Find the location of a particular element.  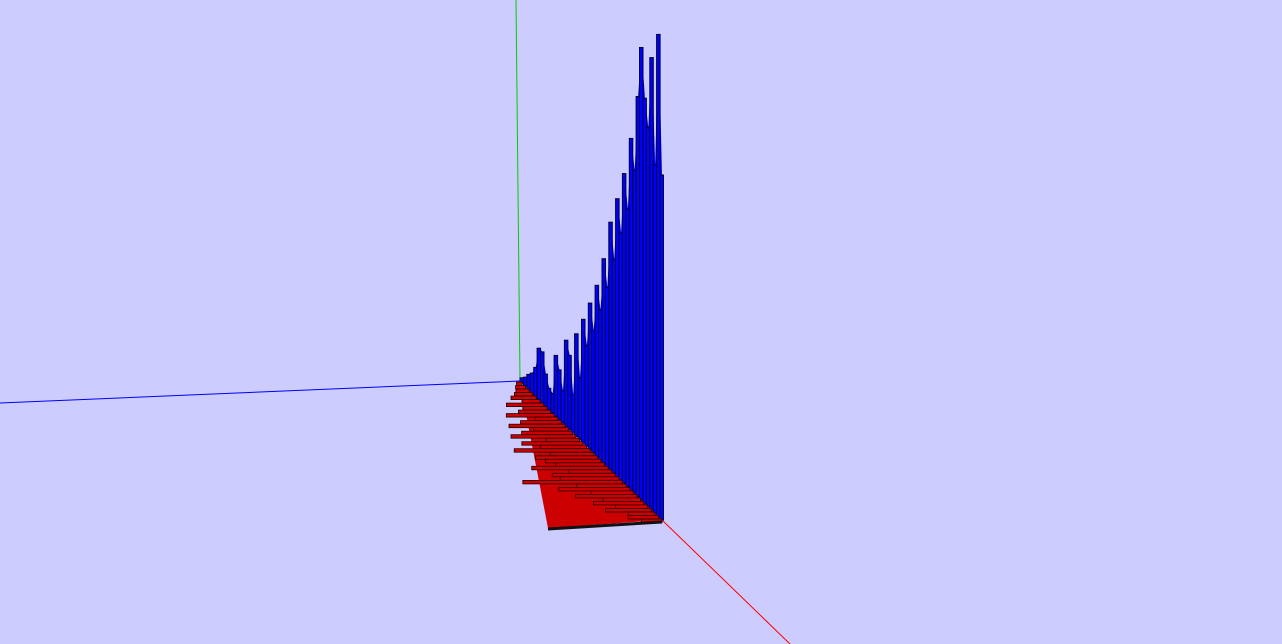

y-axis-line is located at coordinates (518, 191).